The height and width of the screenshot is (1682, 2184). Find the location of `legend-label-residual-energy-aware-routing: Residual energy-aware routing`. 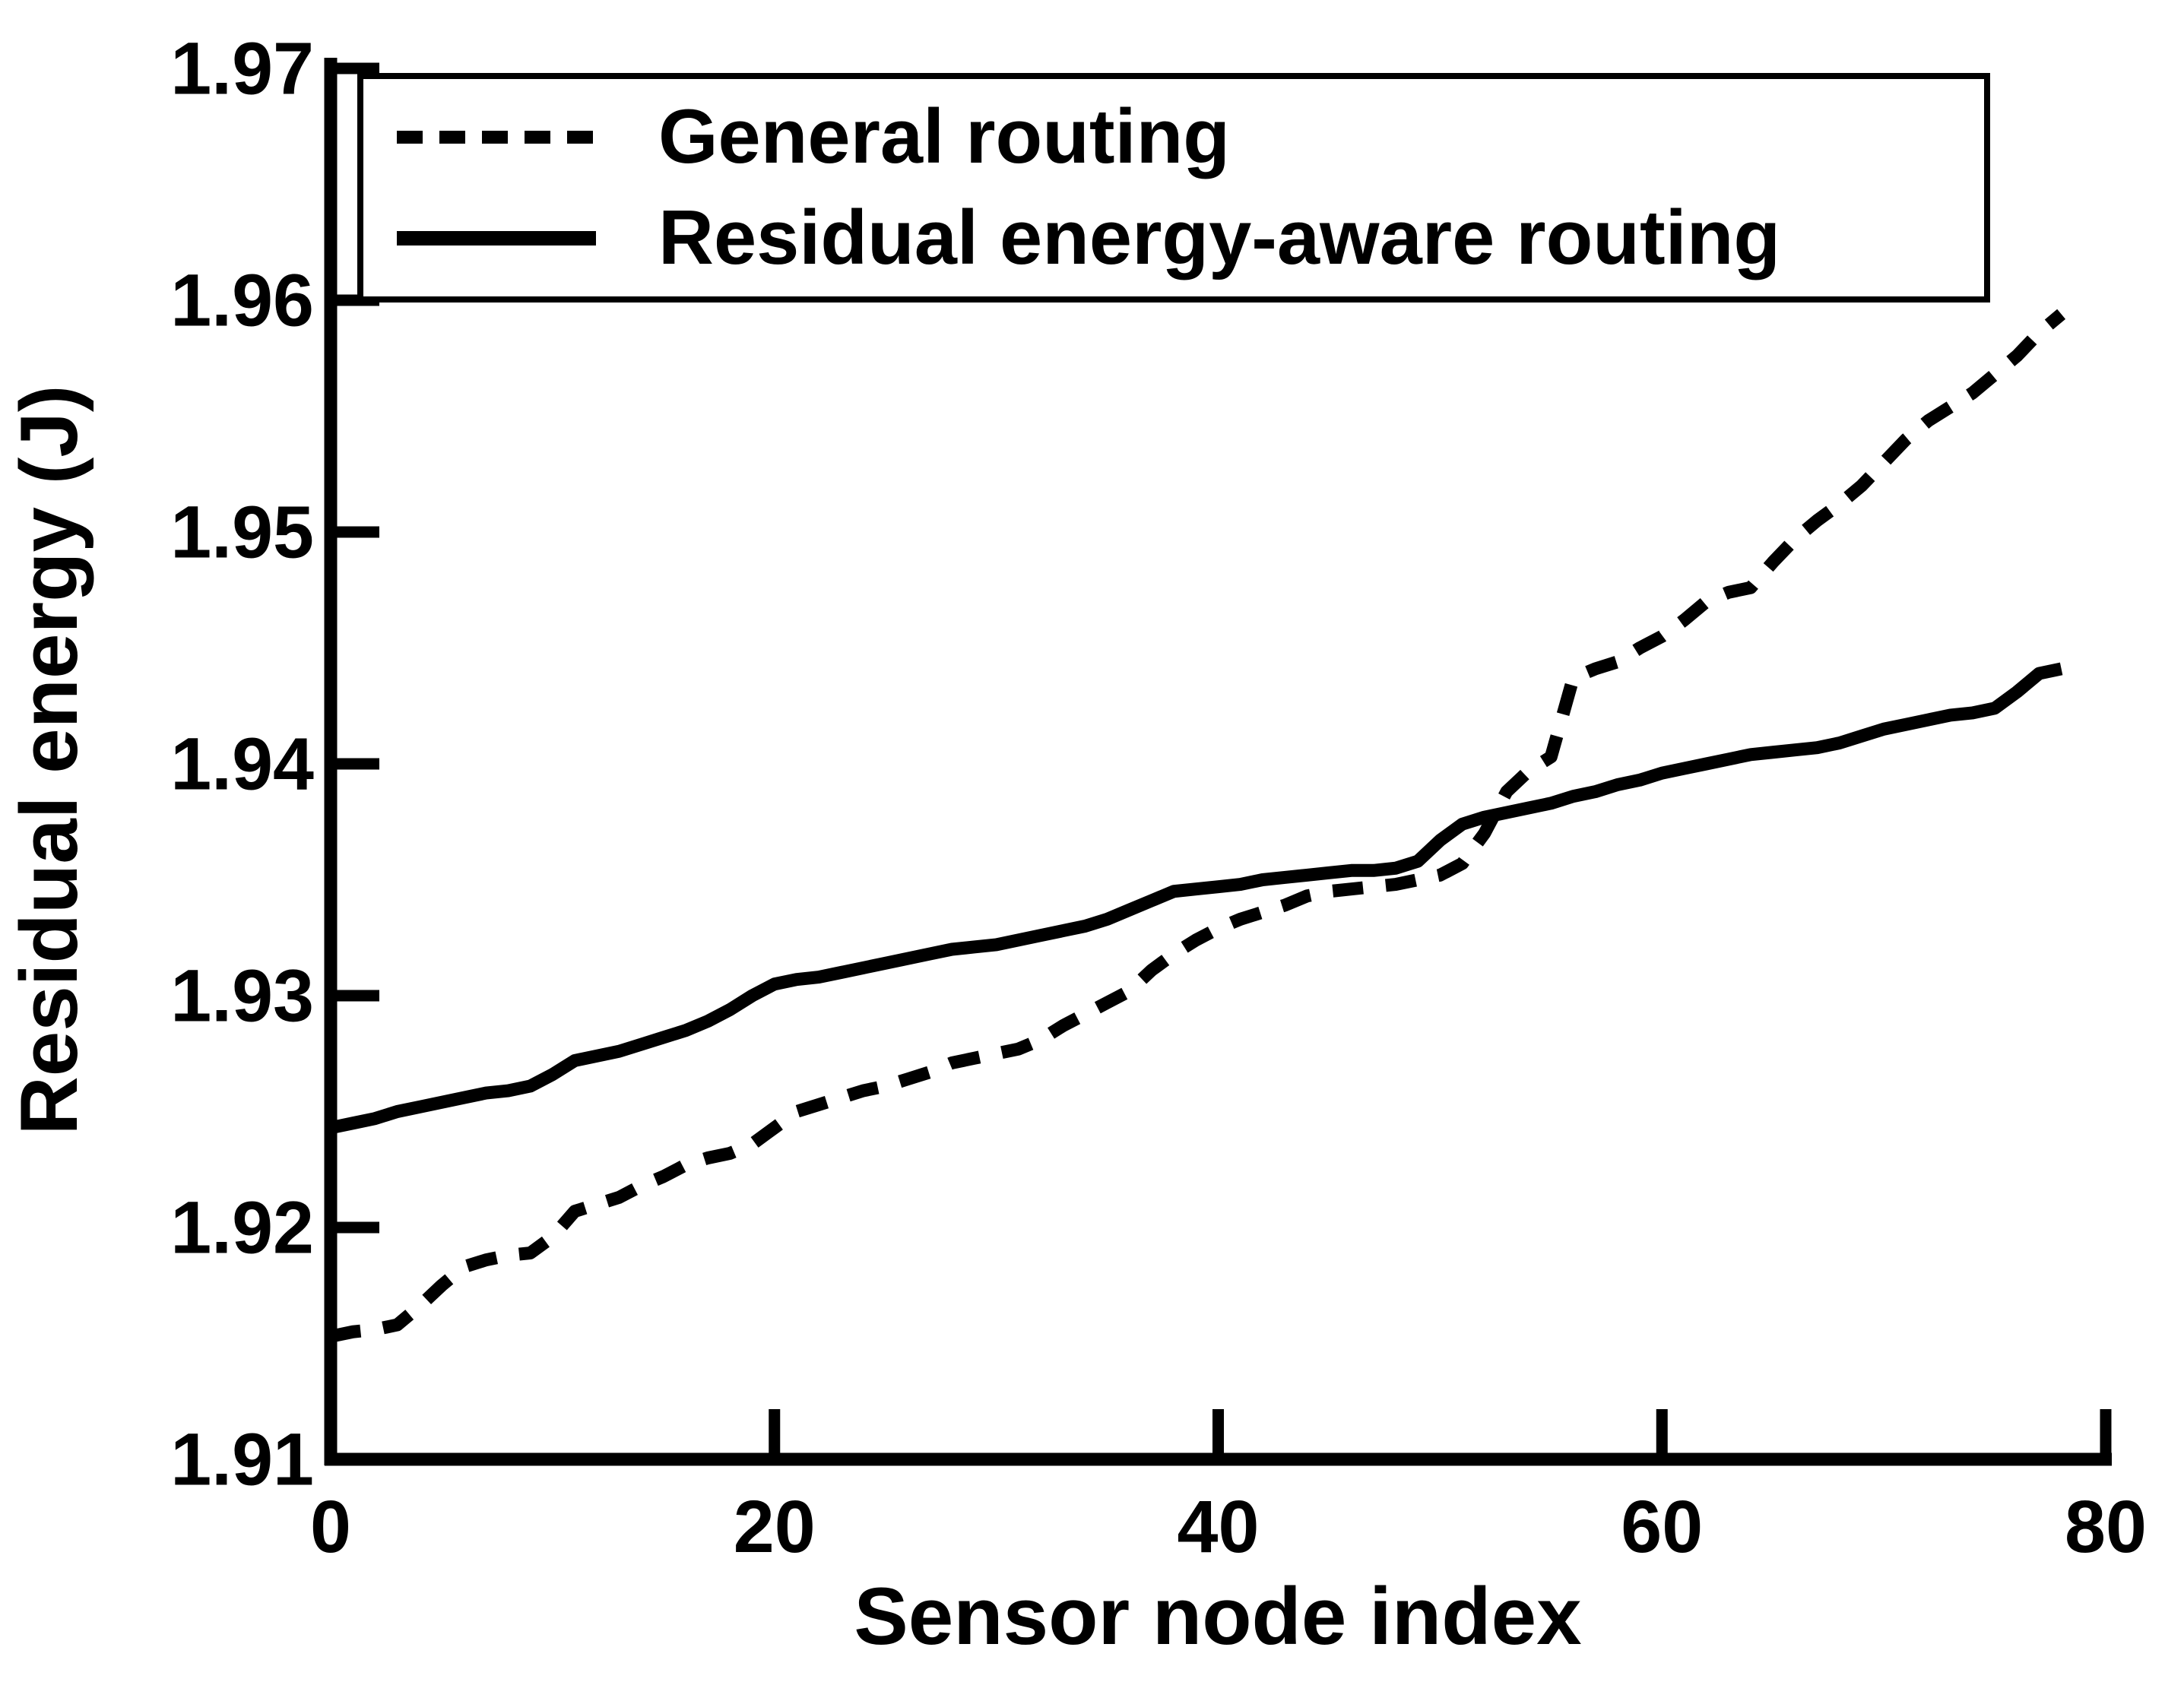

legend-label-residual-energy-aware-routing: Residual energy-aware routing is located at coordinates (1219, 237).